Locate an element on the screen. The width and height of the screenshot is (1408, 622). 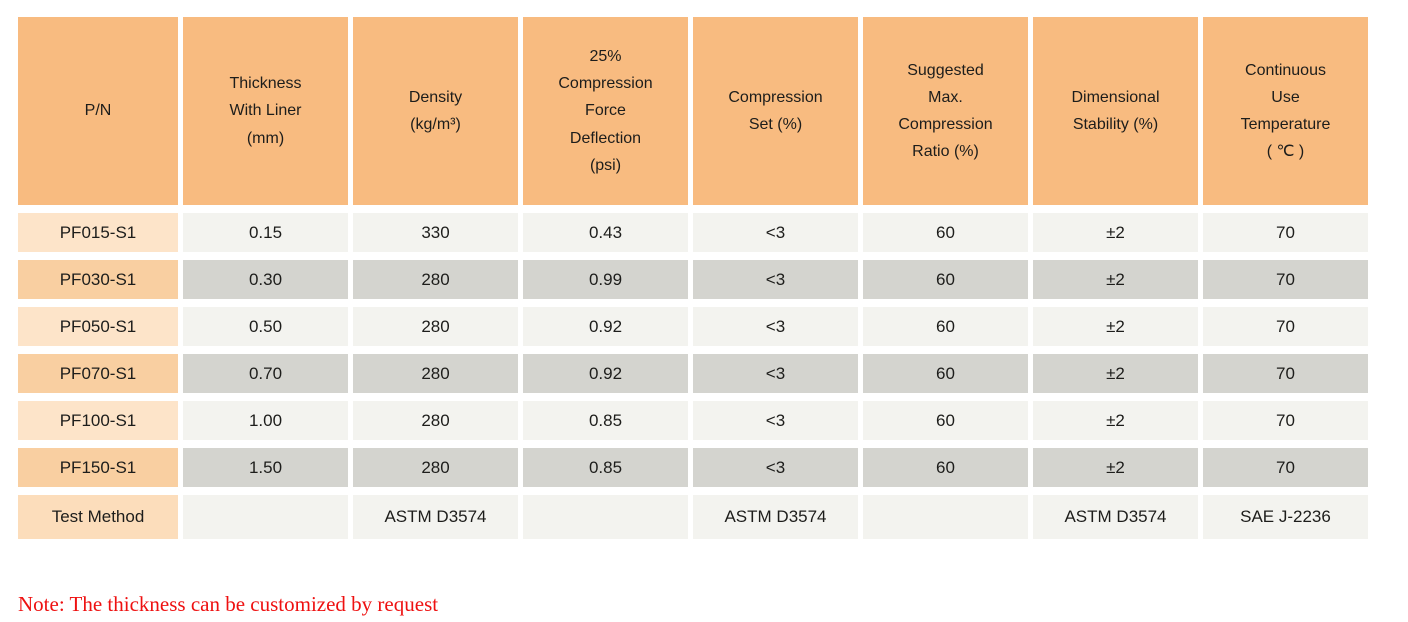
cell-compression-force-deflection: 0.99 is located at coordinates (605, 279).